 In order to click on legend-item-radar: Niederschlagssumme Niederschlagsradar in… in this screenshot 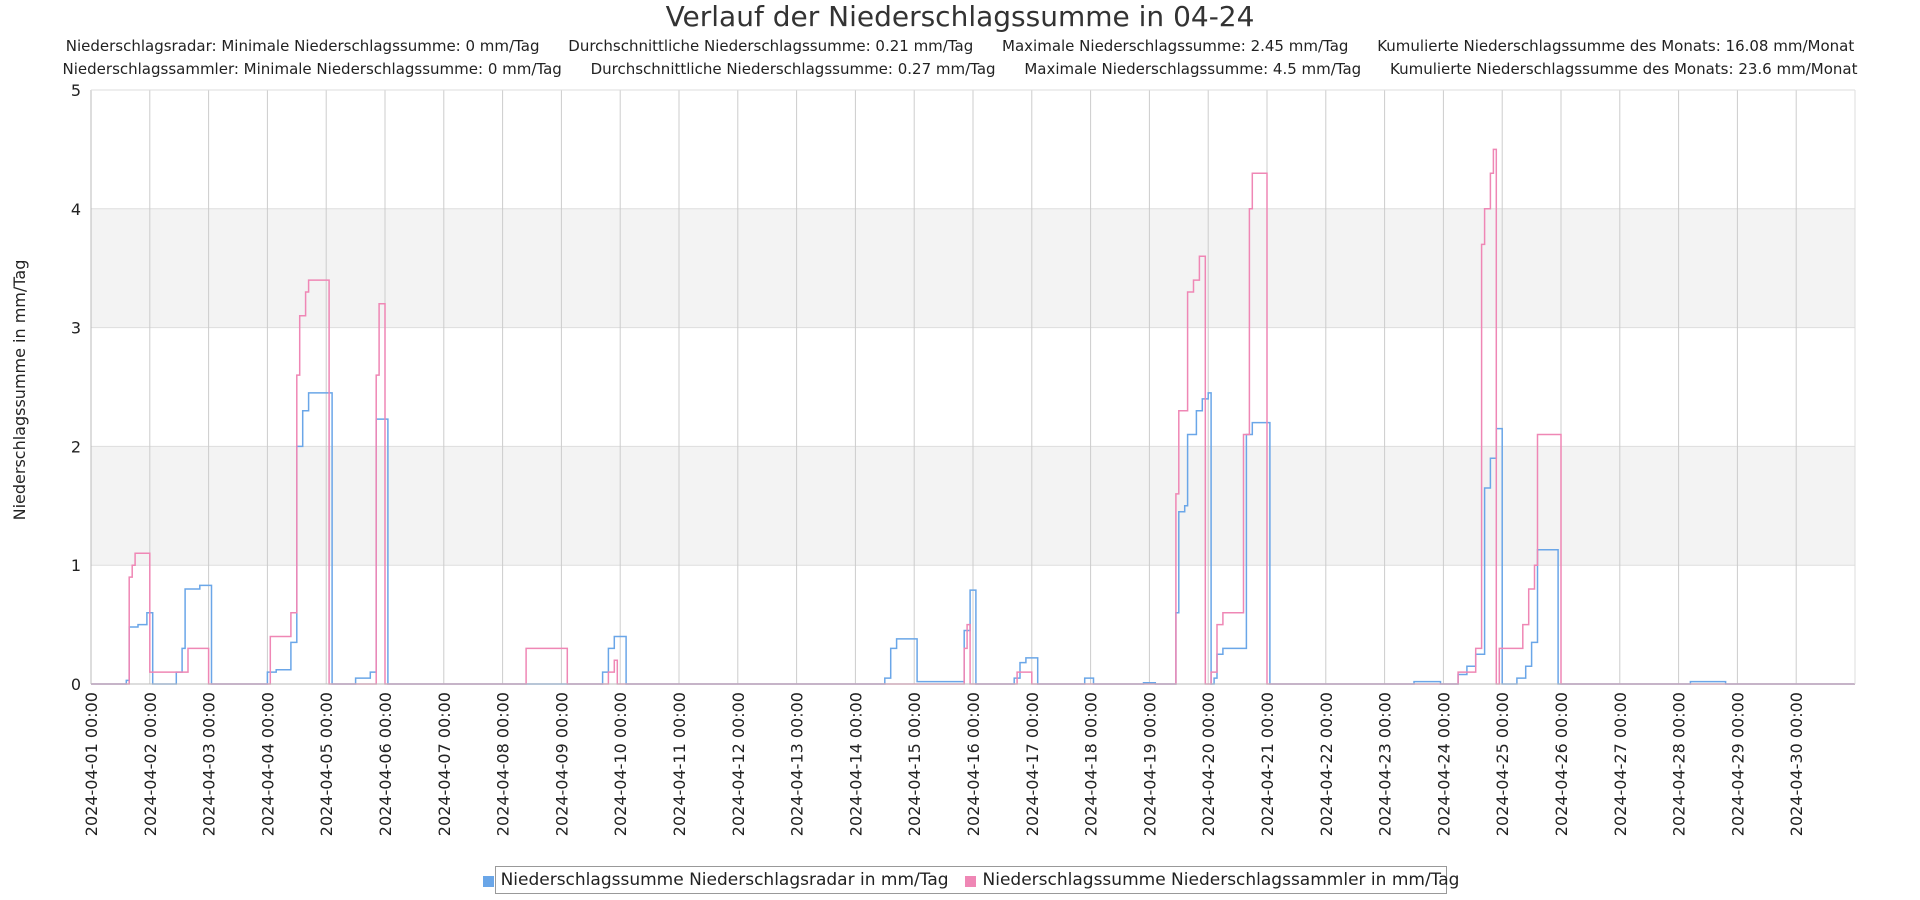, I will do `click(715, 880)`.